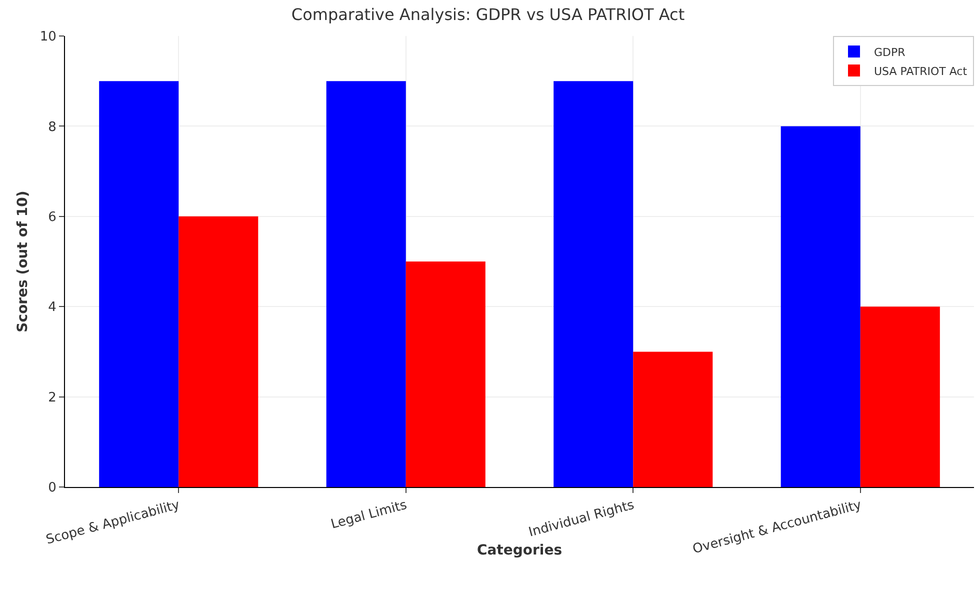  I want to click on y-tick-label: 10, so click(48, 37).